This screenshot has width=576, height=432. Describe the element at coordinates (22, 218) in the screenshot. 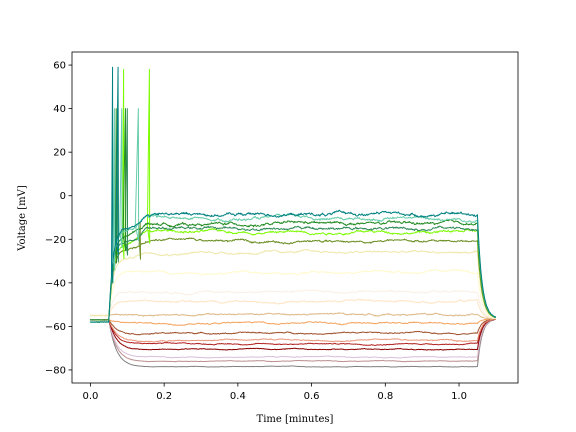

I see `y-axis-label: Voltage [mV]` at that location.